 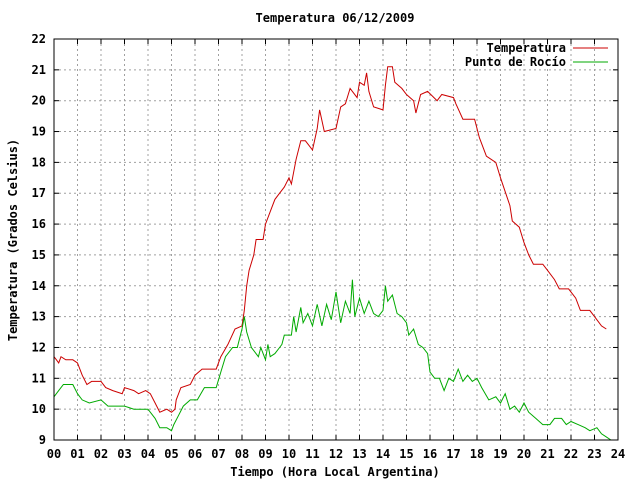 I want to click on y-tick-label: 22, so click(x=39, y=39).